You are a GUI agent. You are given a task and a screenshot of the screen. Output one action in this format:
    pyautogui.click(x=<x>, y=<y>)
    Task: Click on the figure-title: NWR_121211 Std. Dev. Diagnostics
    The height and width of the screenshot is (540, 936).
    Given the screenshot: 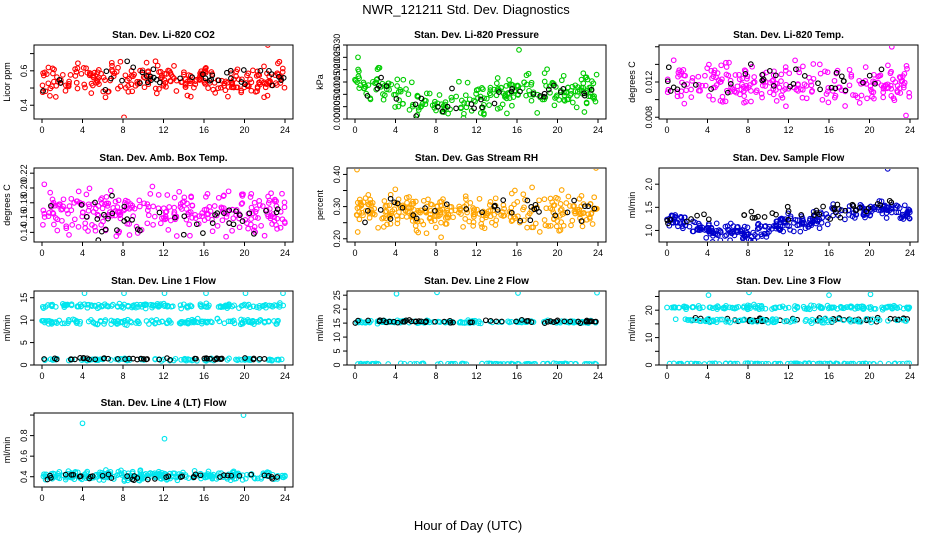 What is the action you would take?
    pyautogui.click(x=466, y=9)
    